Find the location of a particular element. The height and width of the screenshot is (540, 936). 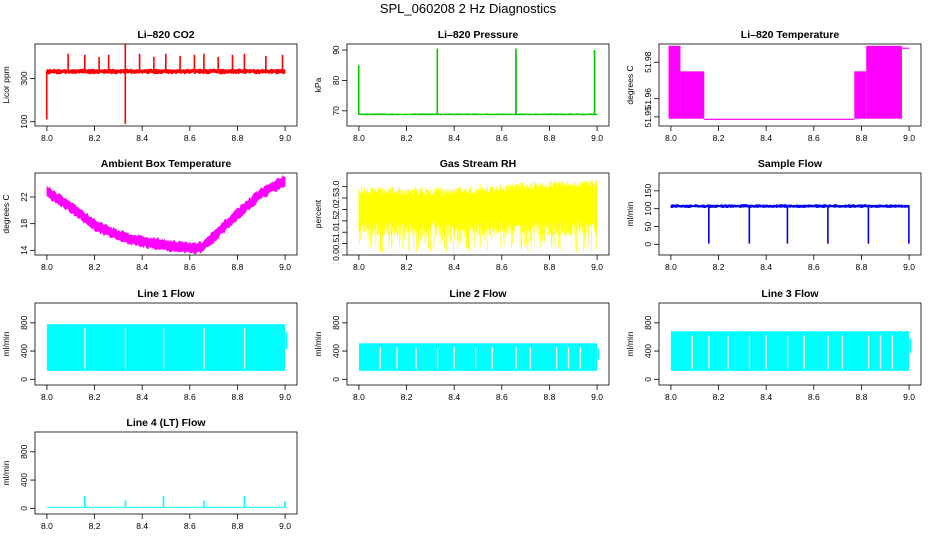

y-axis-label: Licor ppm is located at coordinates (6, 84).